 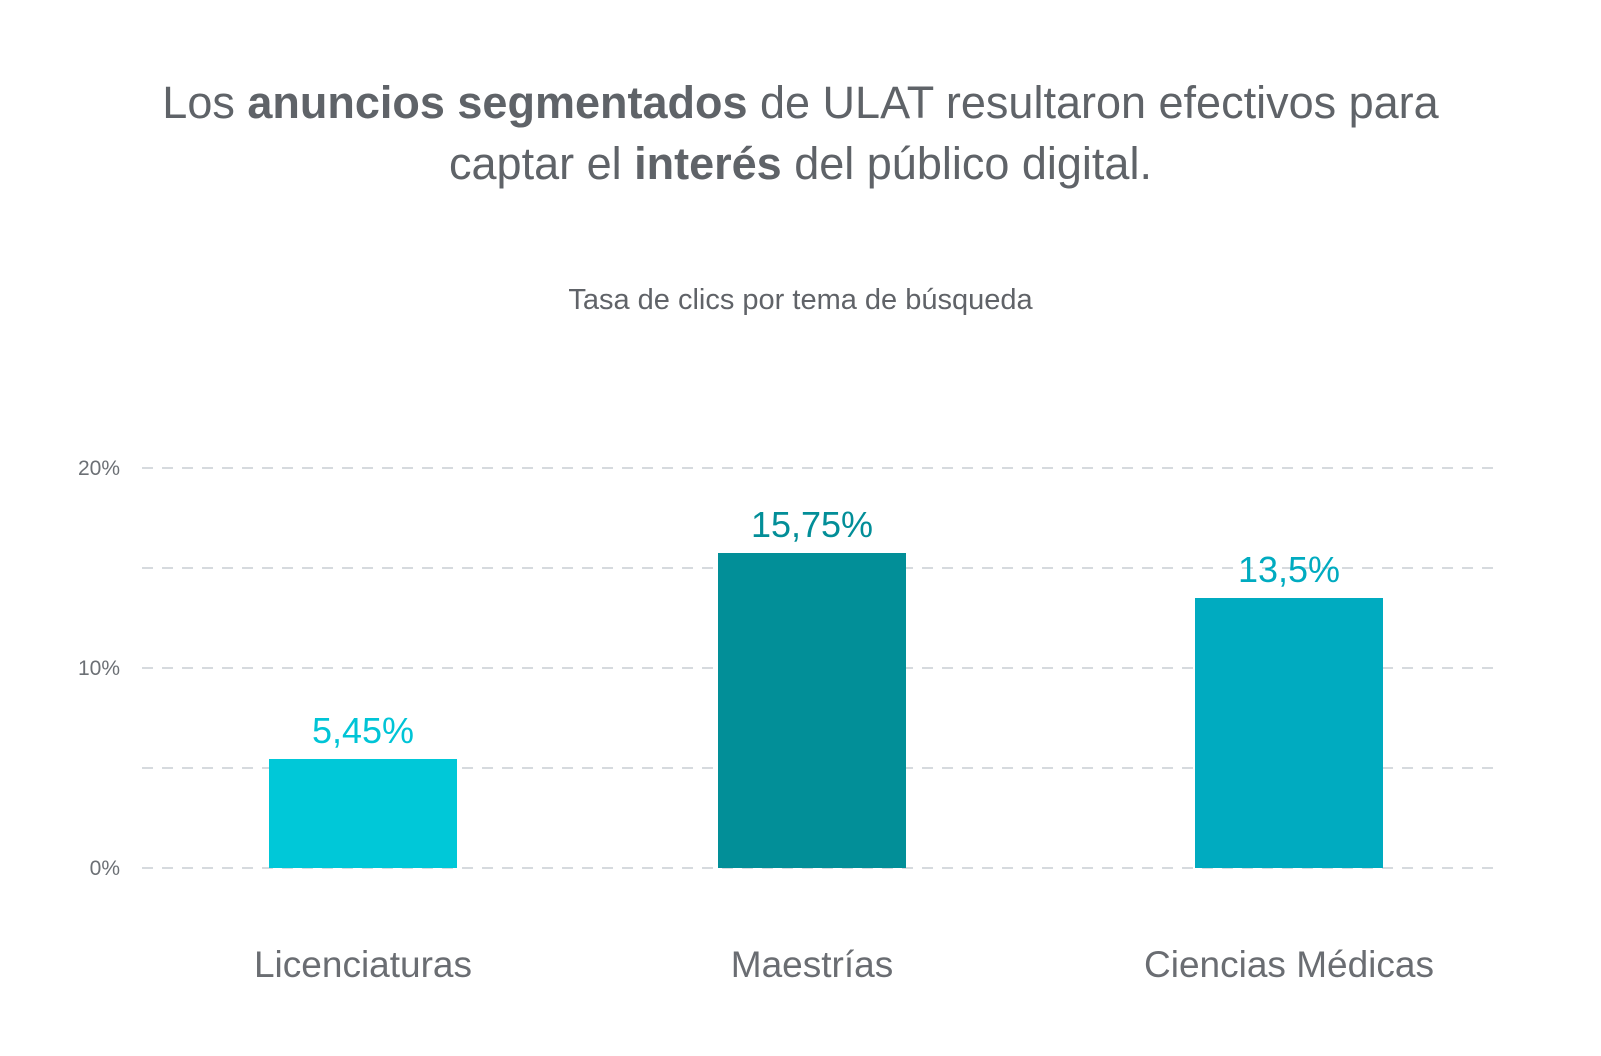 I want to click on headline-segment-bold: interés, so click(x=708, y=163).